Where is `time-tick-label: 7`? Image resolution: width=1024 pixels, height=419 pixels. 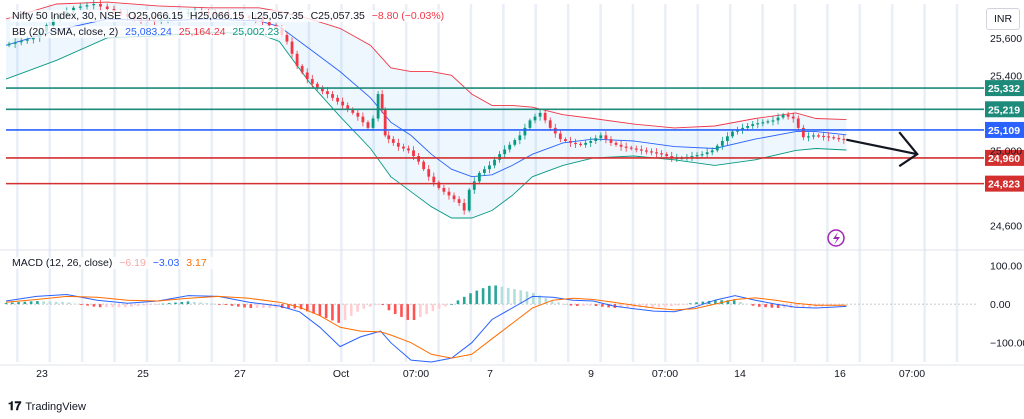
time-tick-label: 7 is located at coordinates (490, 374).